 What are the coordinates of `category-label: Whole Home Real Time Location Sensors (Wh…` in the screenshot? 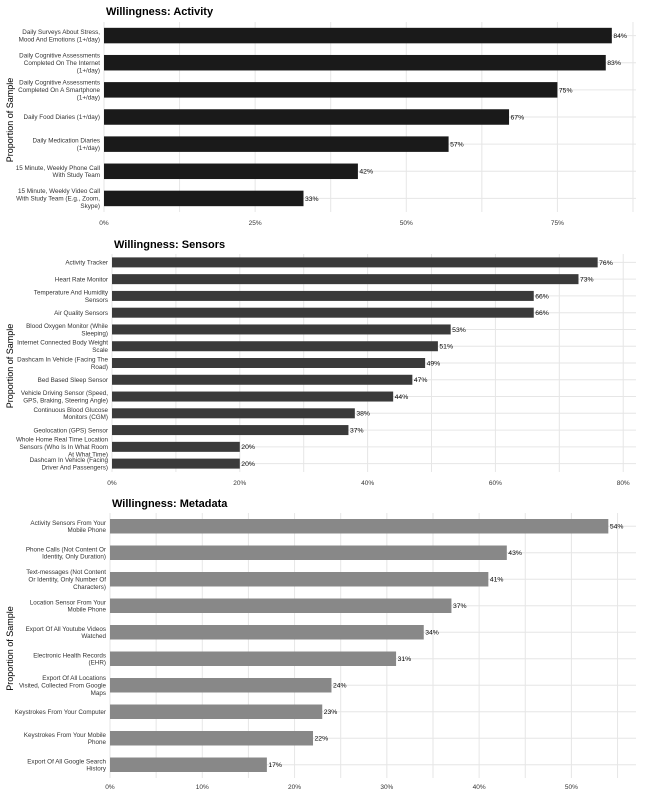 It's located at (62, 448).